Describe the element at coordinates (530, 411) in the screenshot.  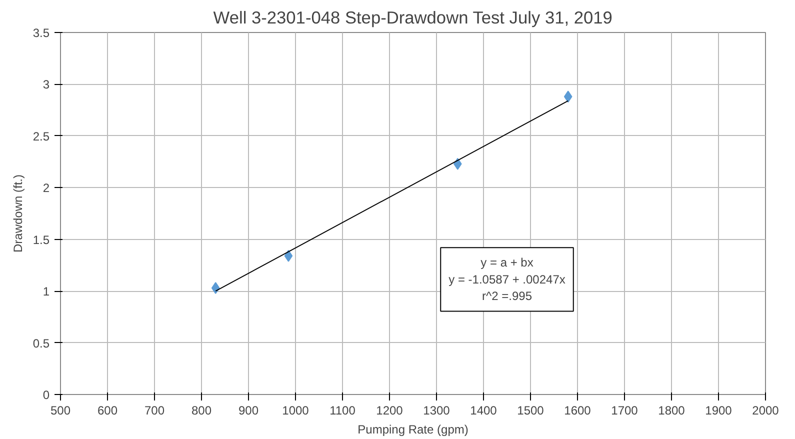
I see `x-tick-label: 1500` at that location.